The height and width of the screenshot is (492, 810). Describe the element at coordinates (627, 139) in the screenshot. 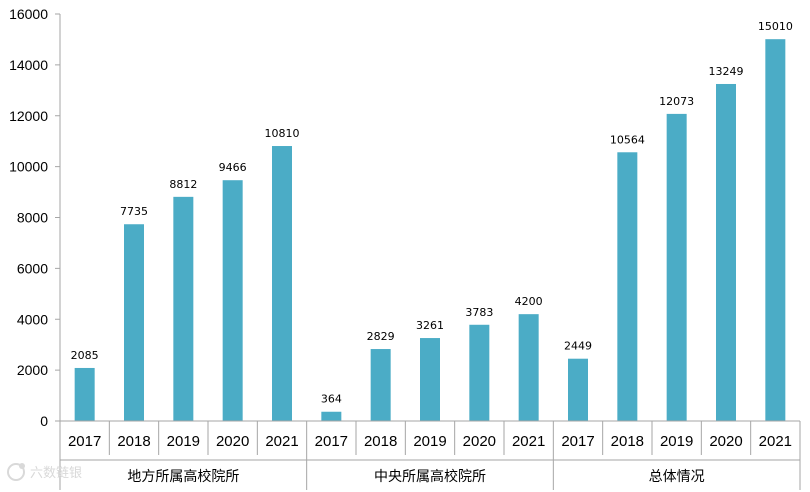

I see `data-label: 10564` at that location.